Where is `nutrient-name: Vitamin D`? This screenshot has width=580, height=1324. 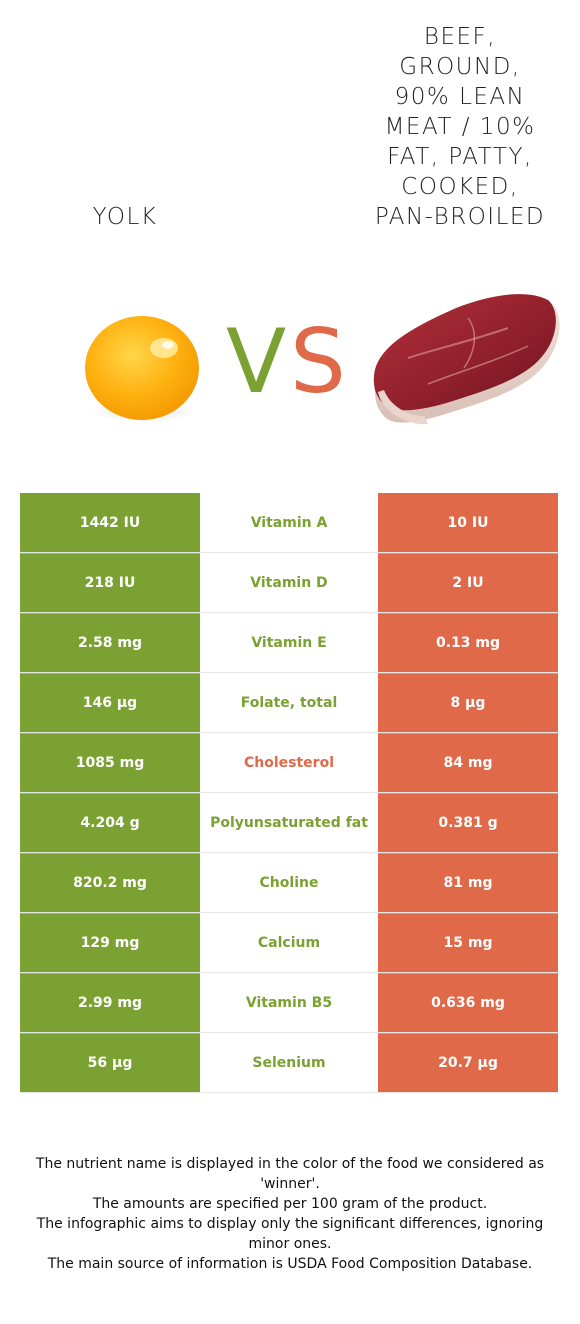
nutrient-name: Vitamin D is located at coordinates (289, 582).